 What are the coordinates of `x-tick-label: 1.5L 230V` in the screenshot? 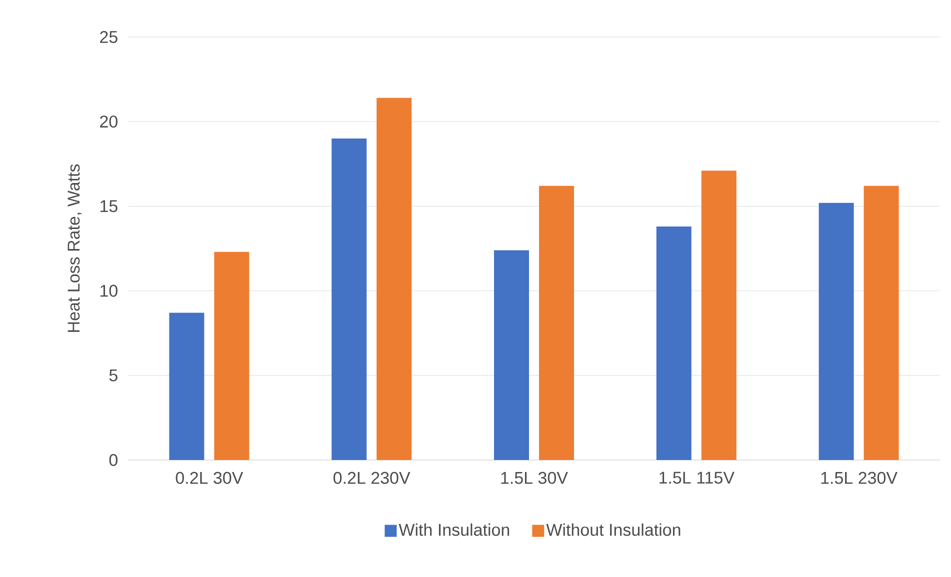 It's located at (859, 478).